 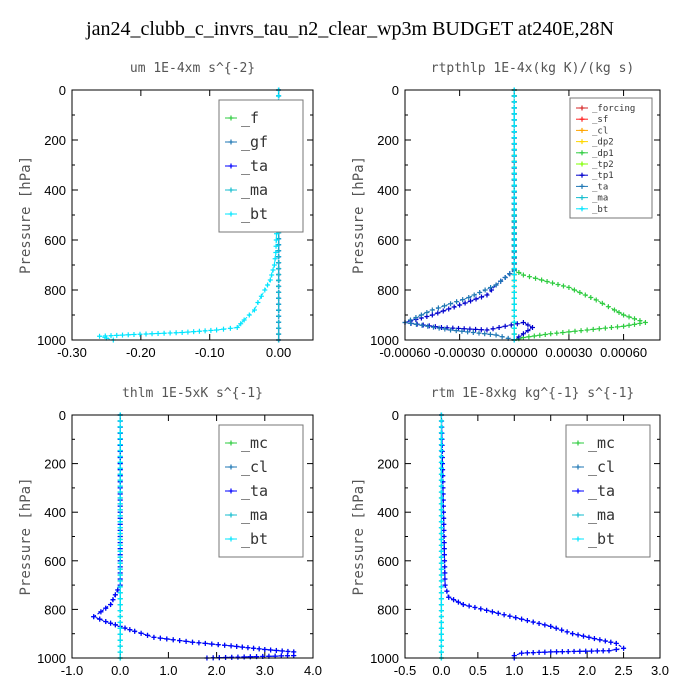 What do you see at coordinates (623, 352) in the screenshot?
I see `x-tick-label: 0.00060` at bounding box center [623, 352].